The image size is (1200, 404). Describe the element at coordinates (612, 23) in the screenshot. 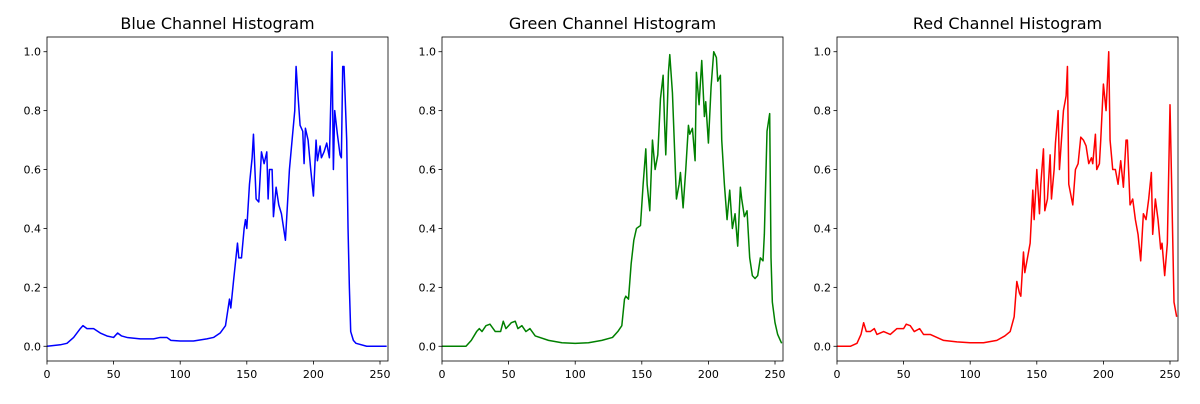

I see `subplot-title: Green Channel Histogram` at that location.